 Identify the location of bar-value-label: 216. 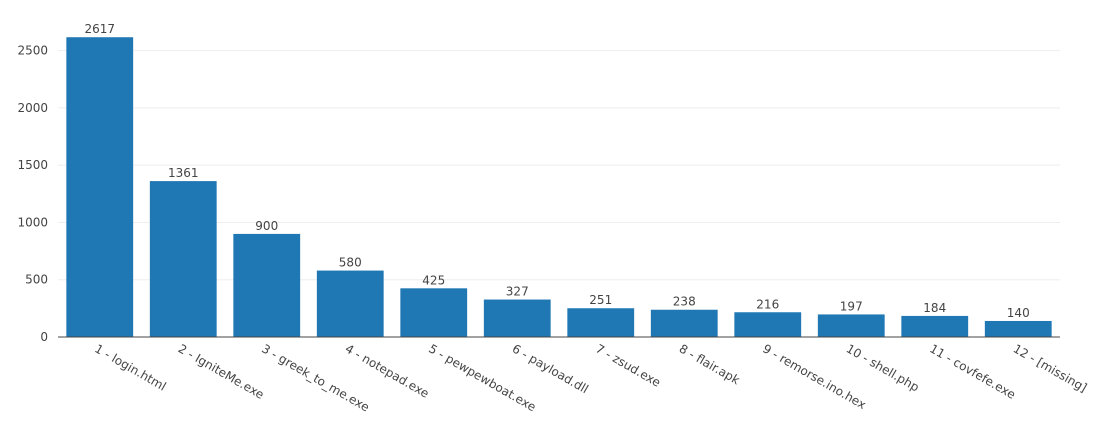
(767, 304).